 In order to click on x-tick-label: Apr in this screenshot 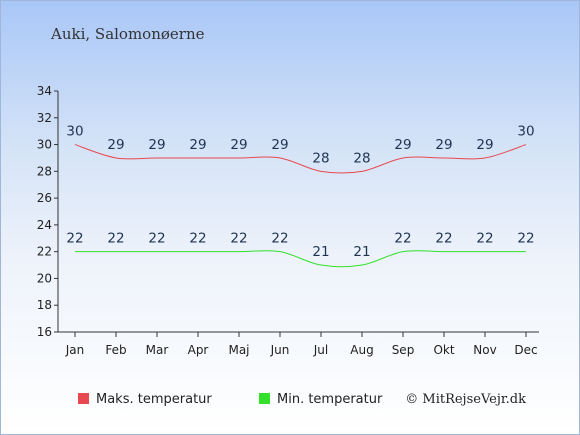, I will do `click(198, 350)`.